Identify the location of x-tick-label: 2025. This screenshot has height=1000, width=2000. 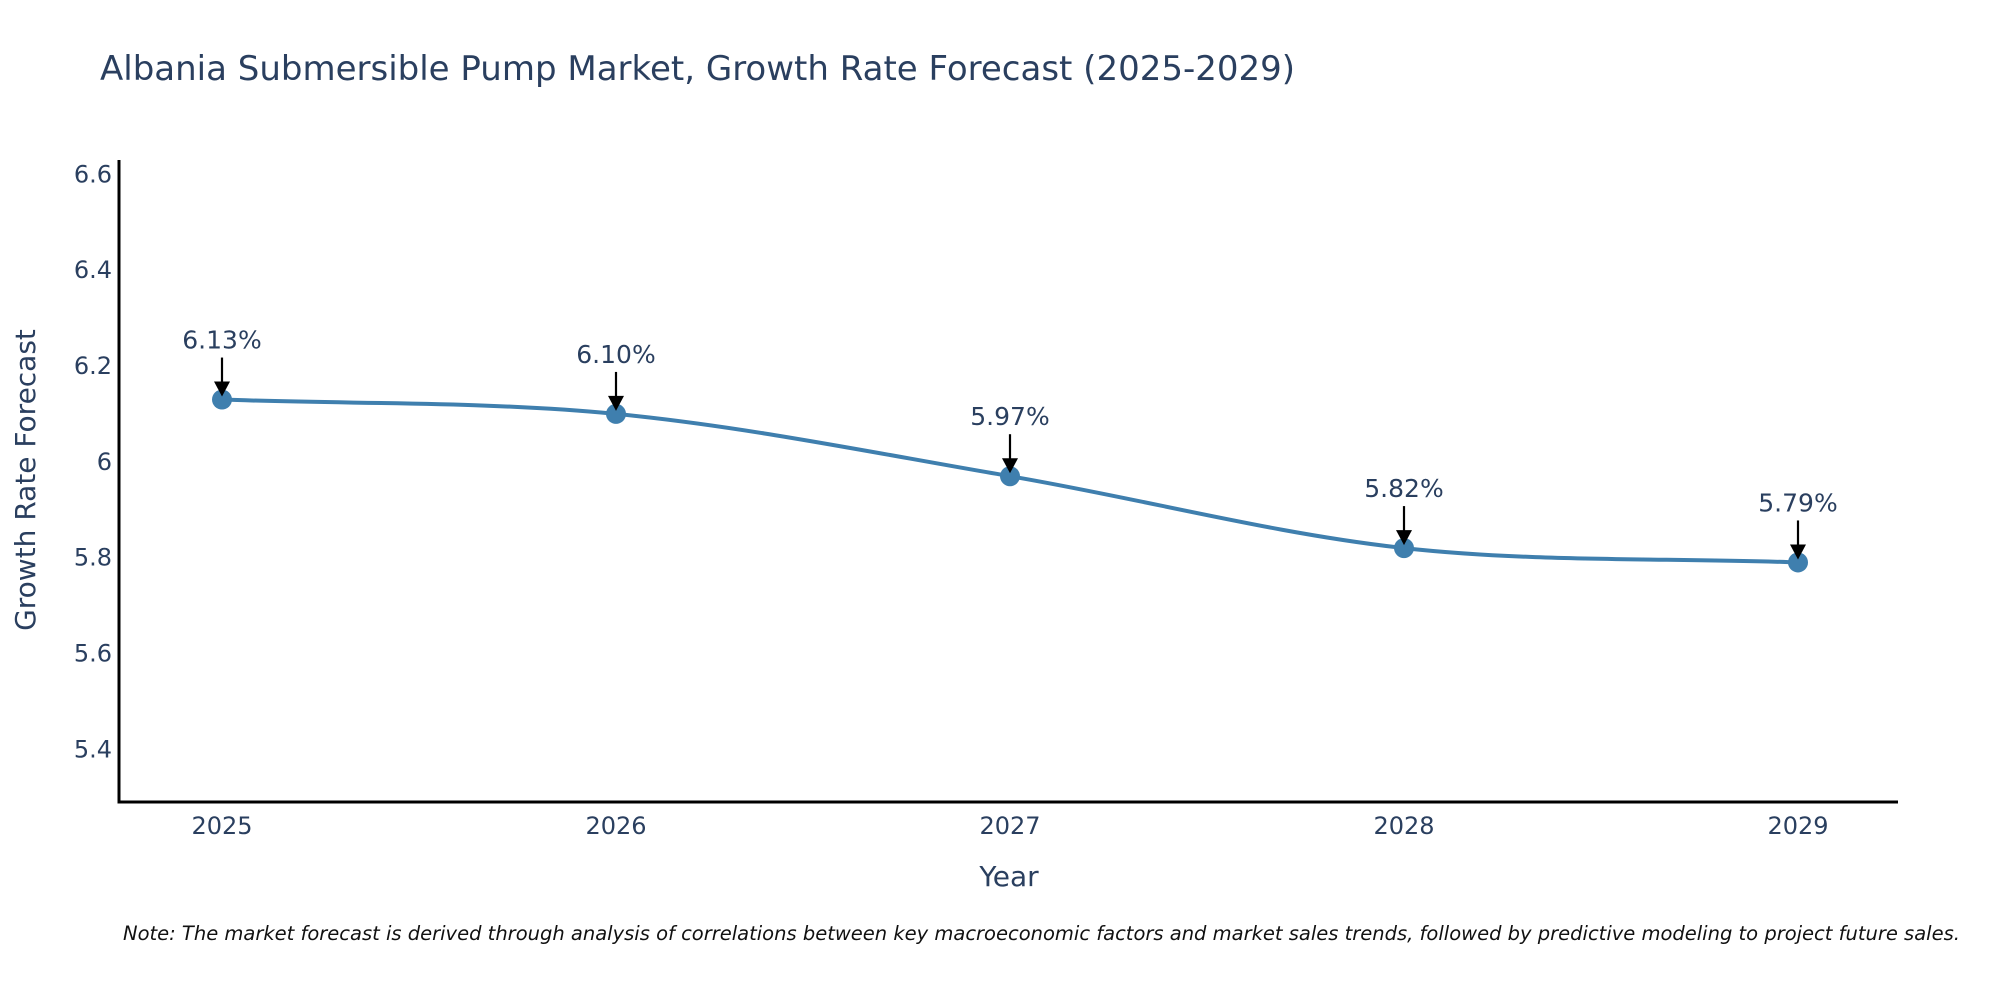
(221, 826).